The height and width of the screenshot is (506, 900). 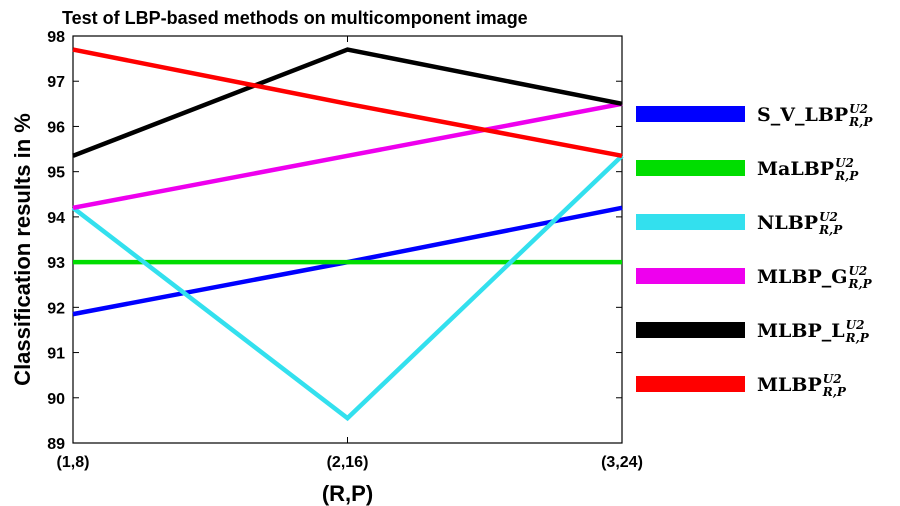 I want to click on y-tick-label: 96, so click(x=56, y=127).